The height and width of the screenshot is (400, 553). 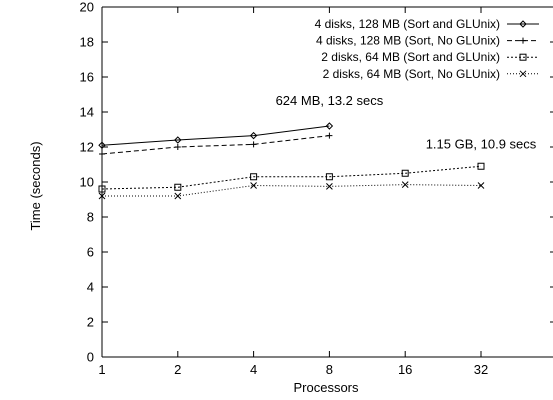 I want to click on y-tick-label: 10, so click(x=87, y=182).